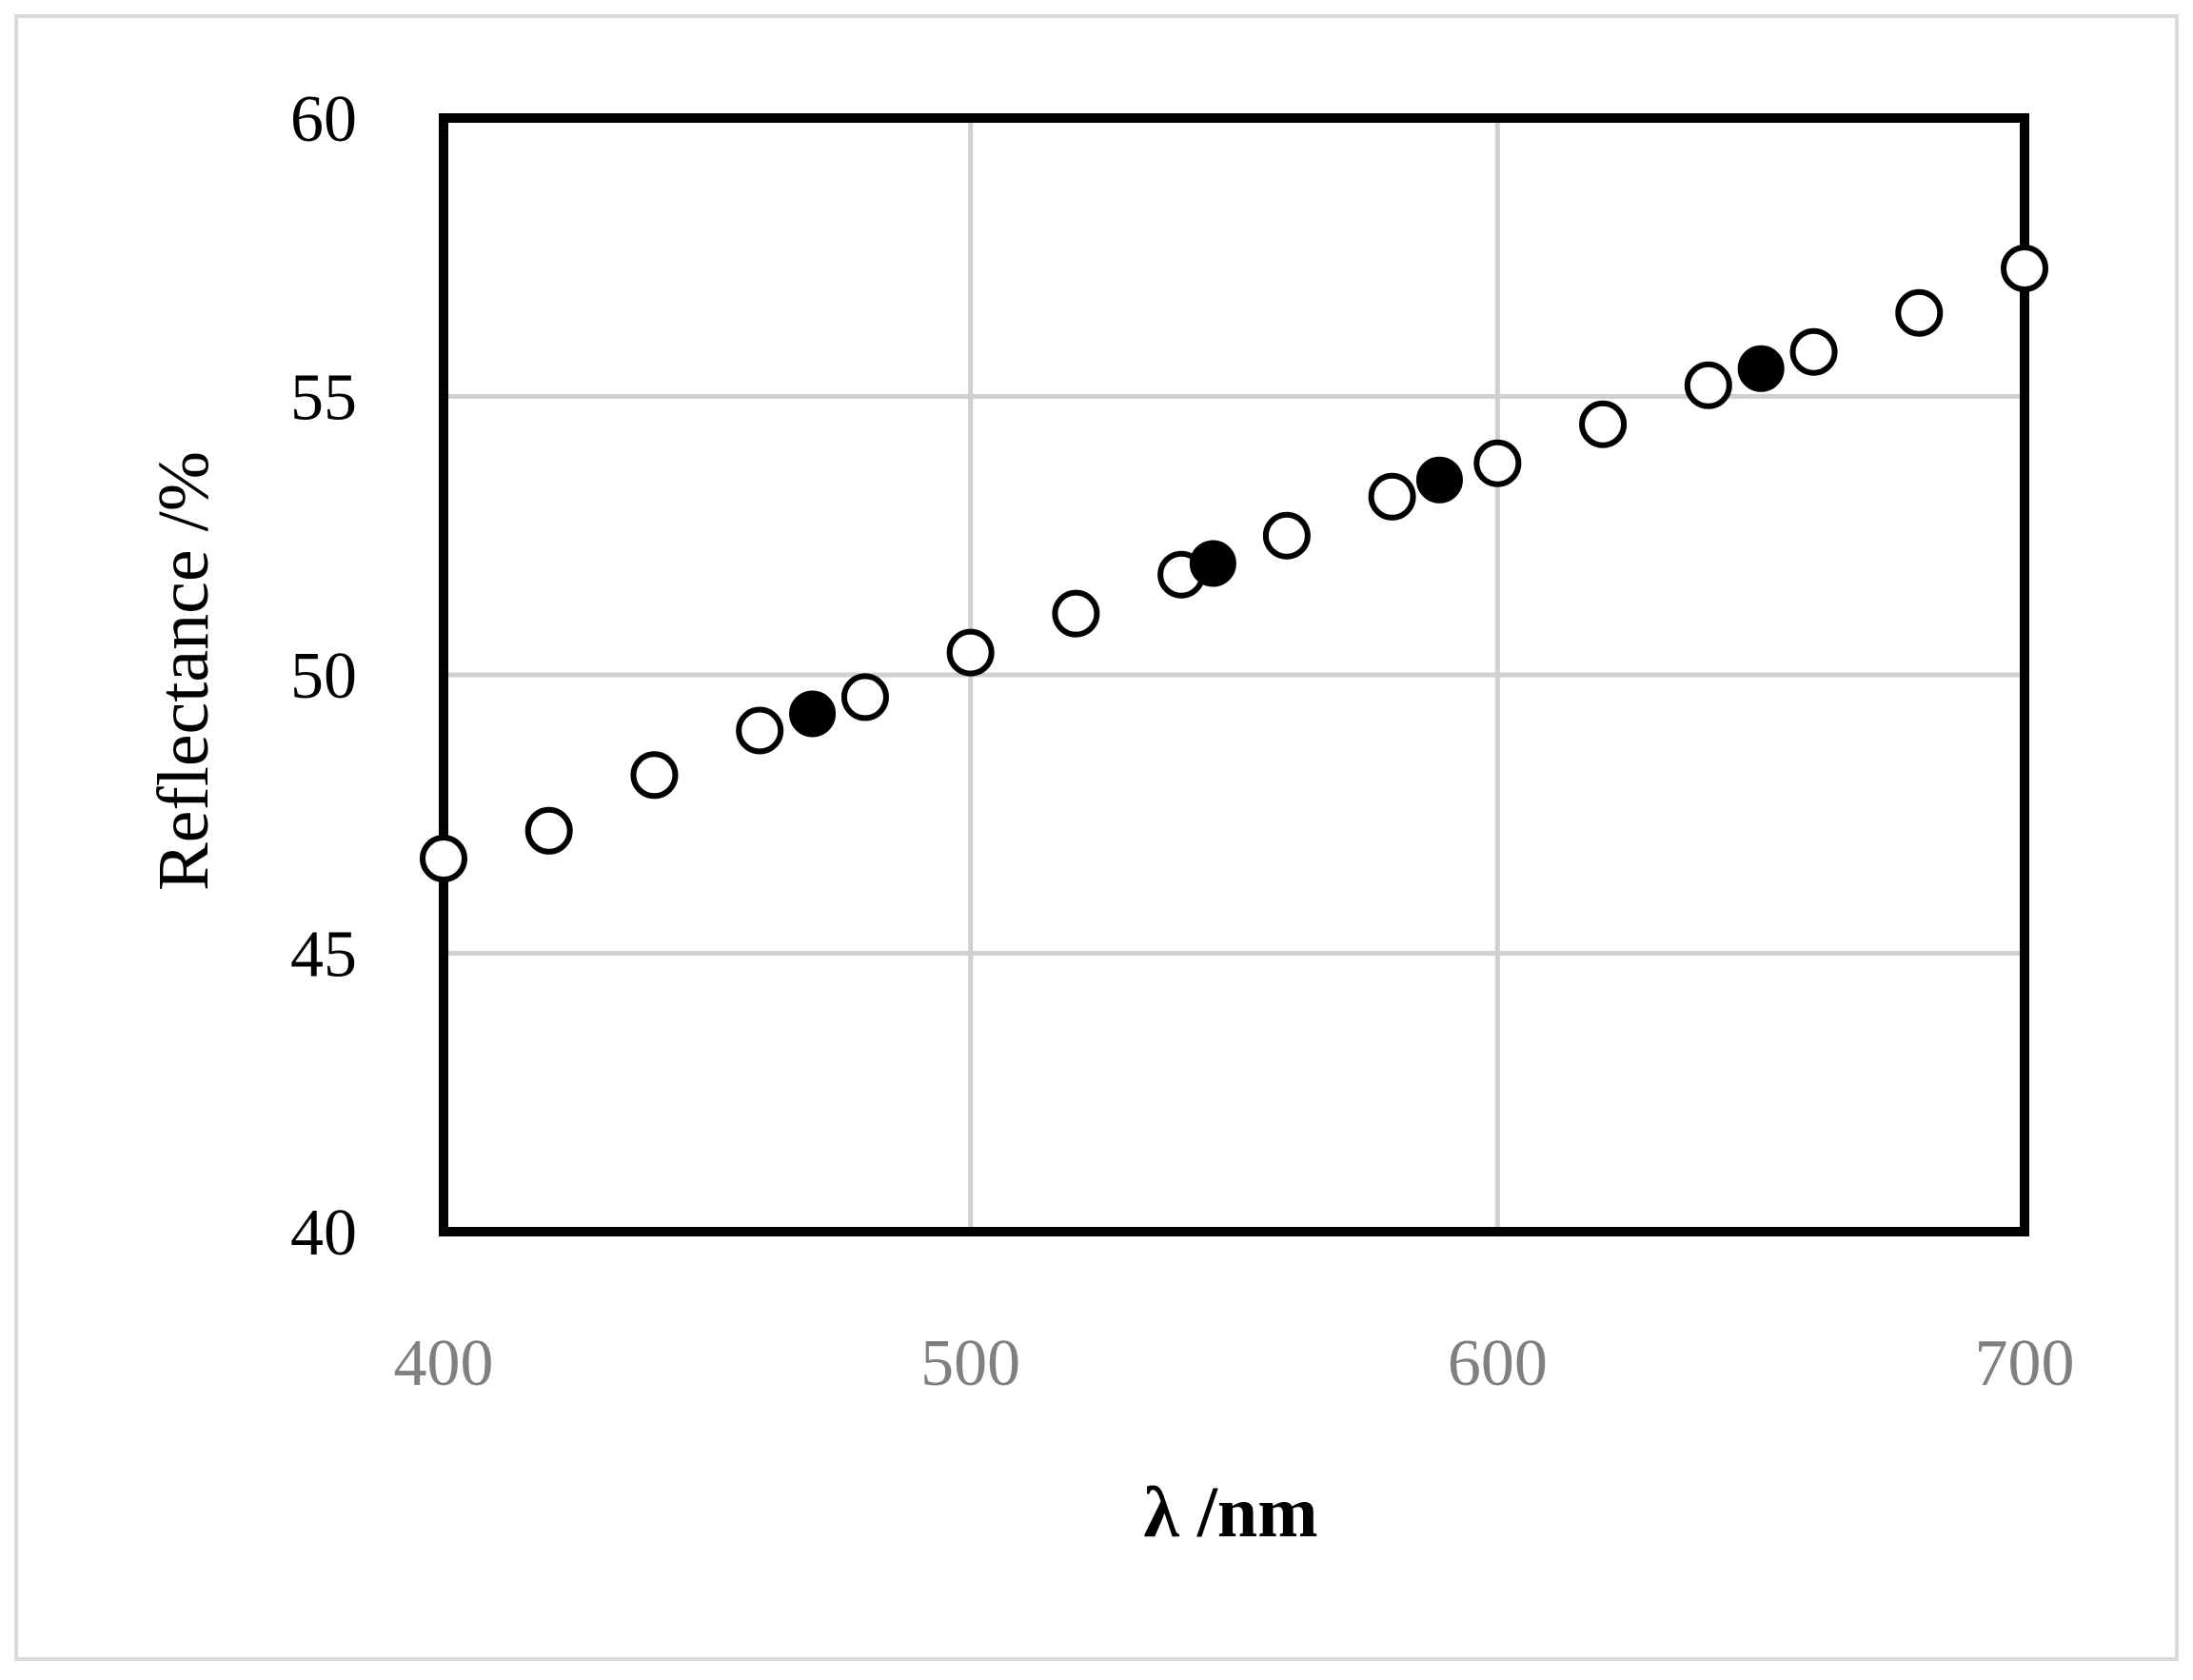 The height and width of the screenshot is (1680, 2193). I want to click on x-tick-label: 700, so click(2025, 1363).